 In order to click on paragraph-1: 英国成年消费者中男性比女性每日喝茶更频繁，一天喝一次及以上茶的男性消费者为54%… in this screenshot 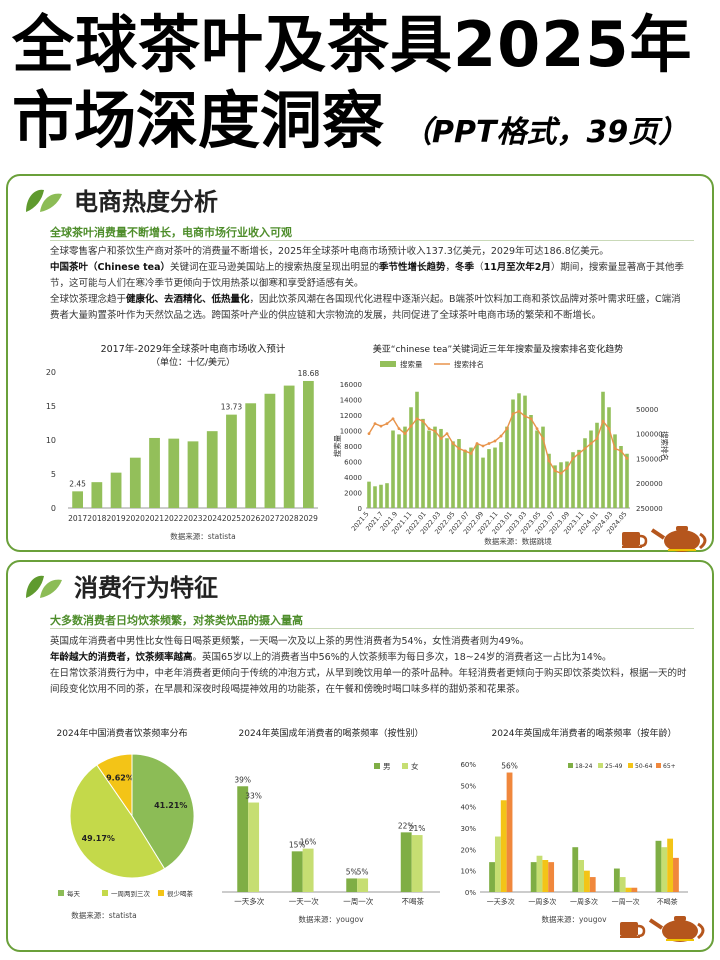, I will do `click(290, 641)`.